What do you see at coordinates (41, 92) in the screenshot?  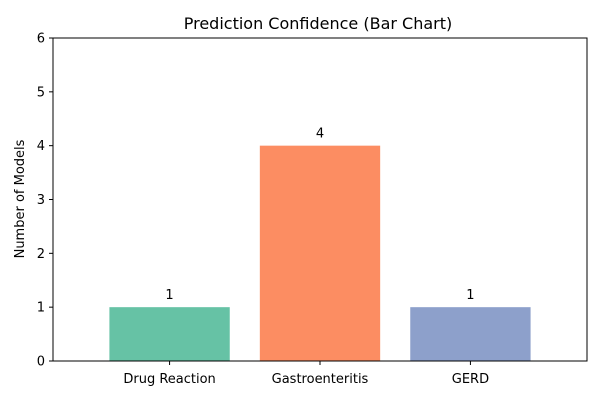 I see `y-tick-label: 5` at bounding box center [41, 92].